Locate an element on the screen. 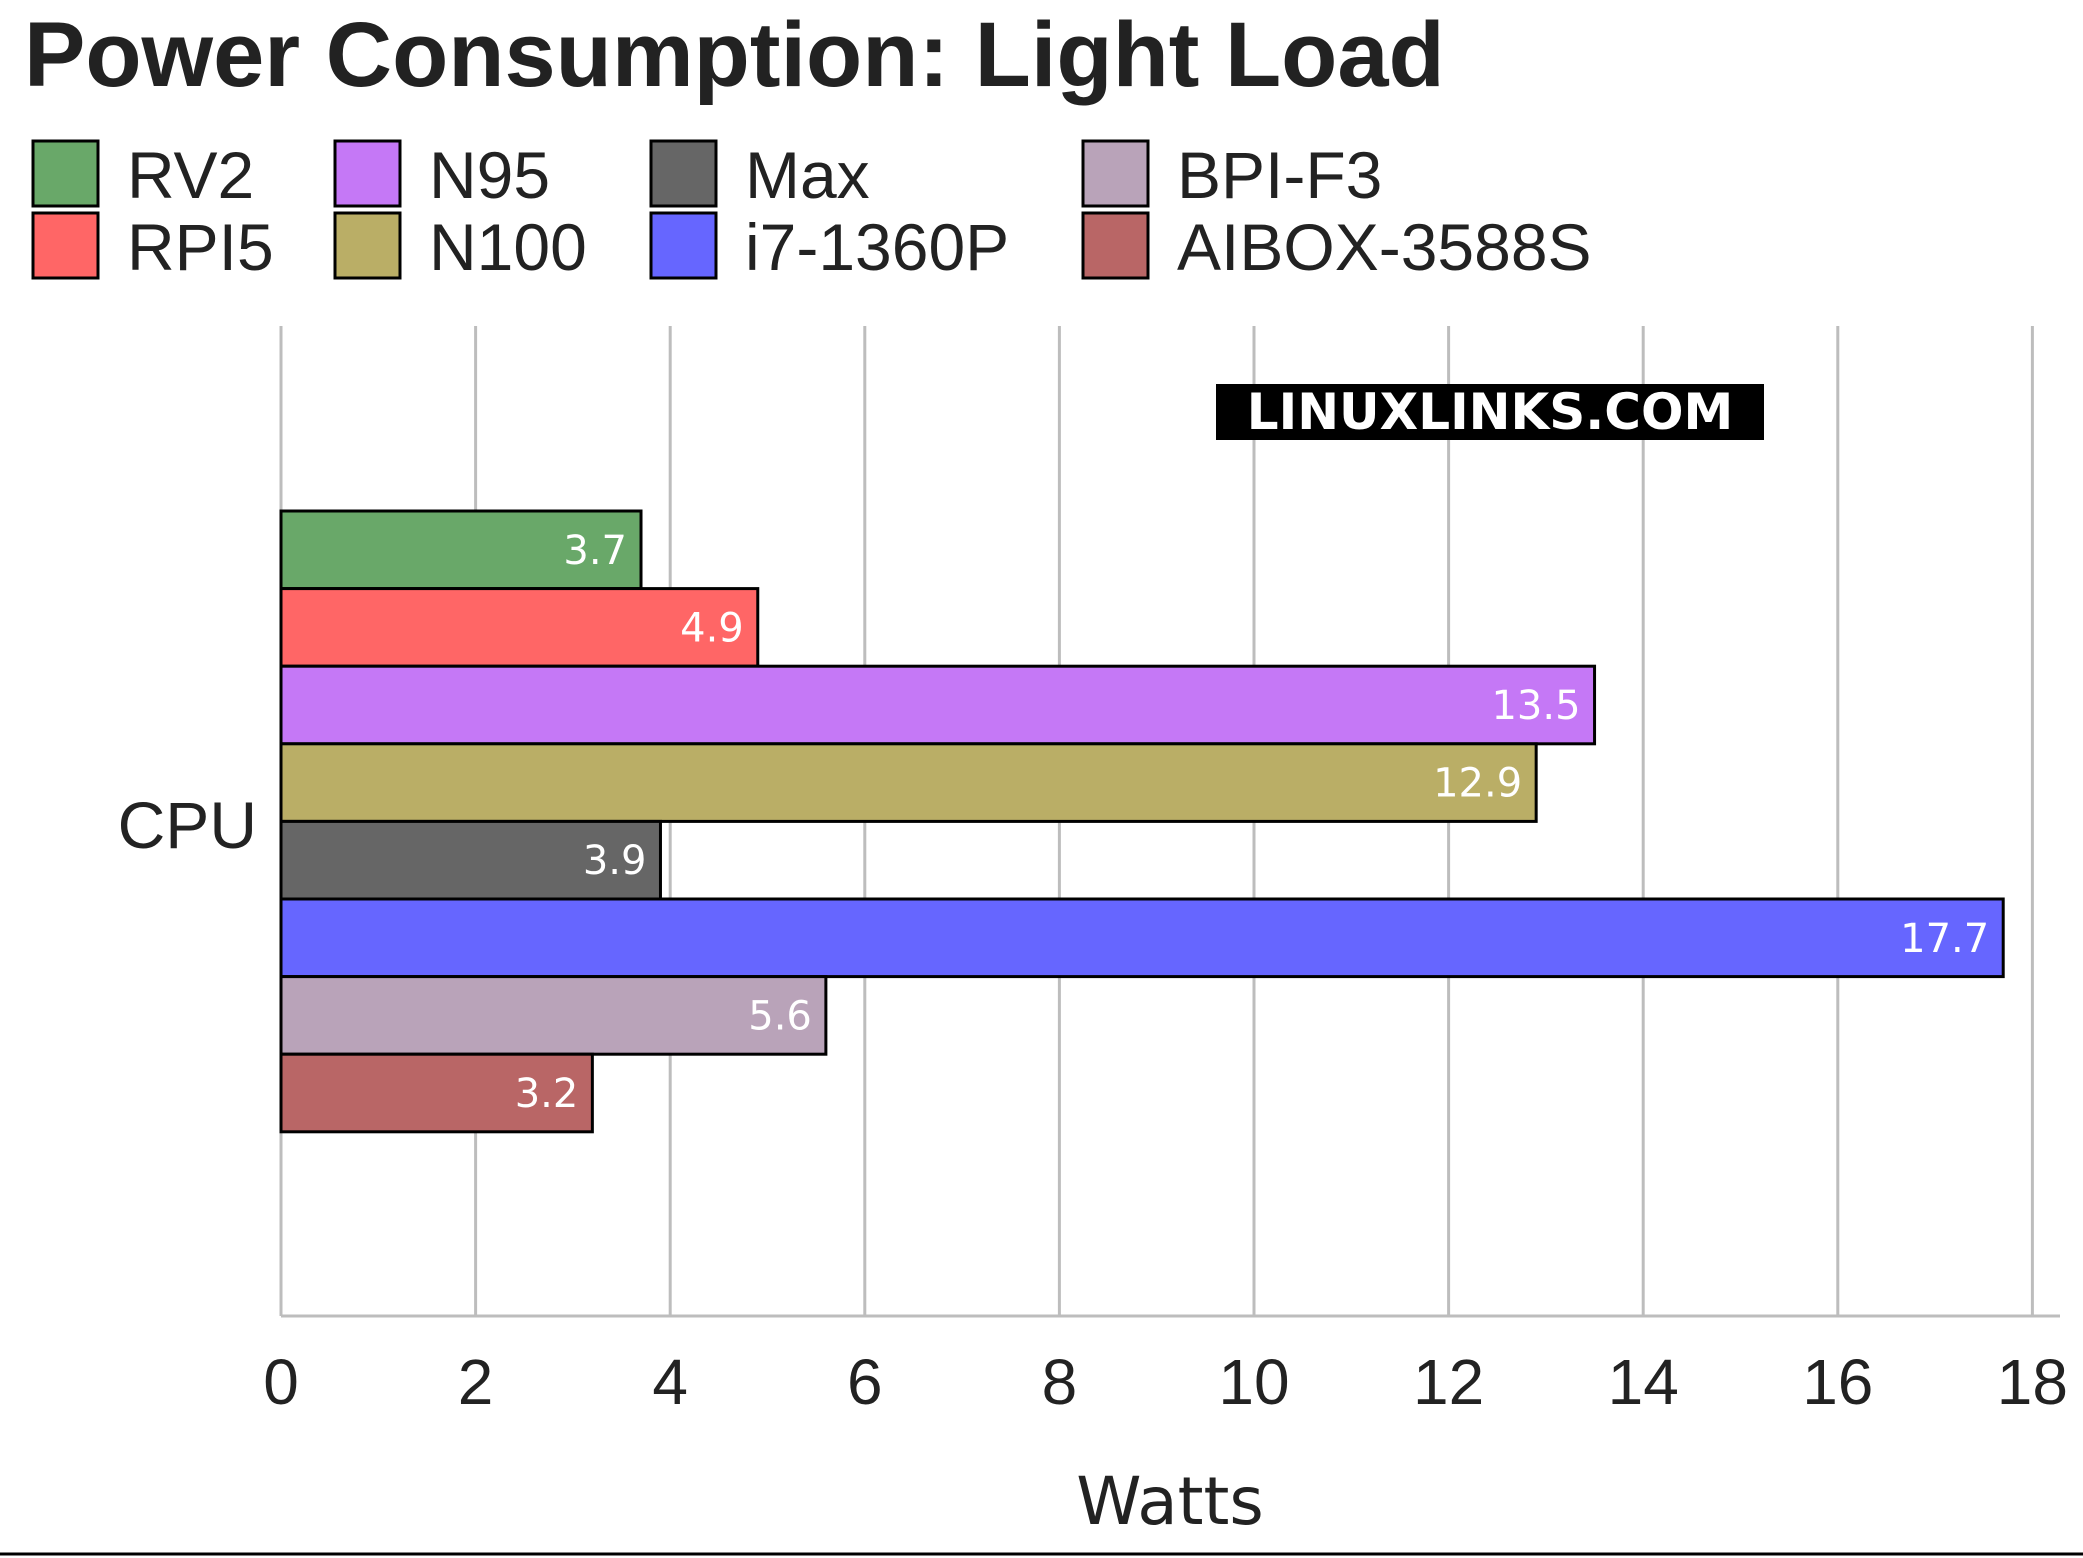  data-label: 12.9 is located at coordinates (1477, 784).